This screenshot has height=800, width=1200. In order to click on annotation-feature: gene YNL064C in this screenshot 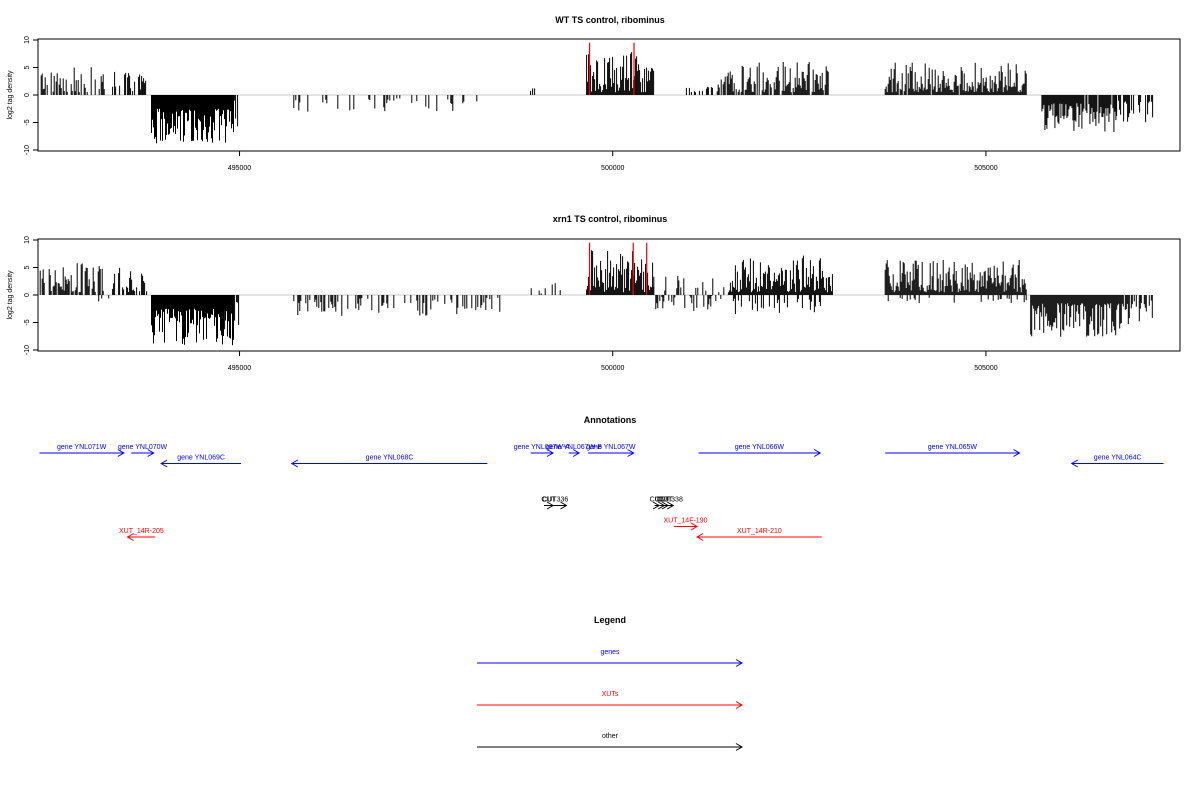, I will do `click(1117, 461)`.